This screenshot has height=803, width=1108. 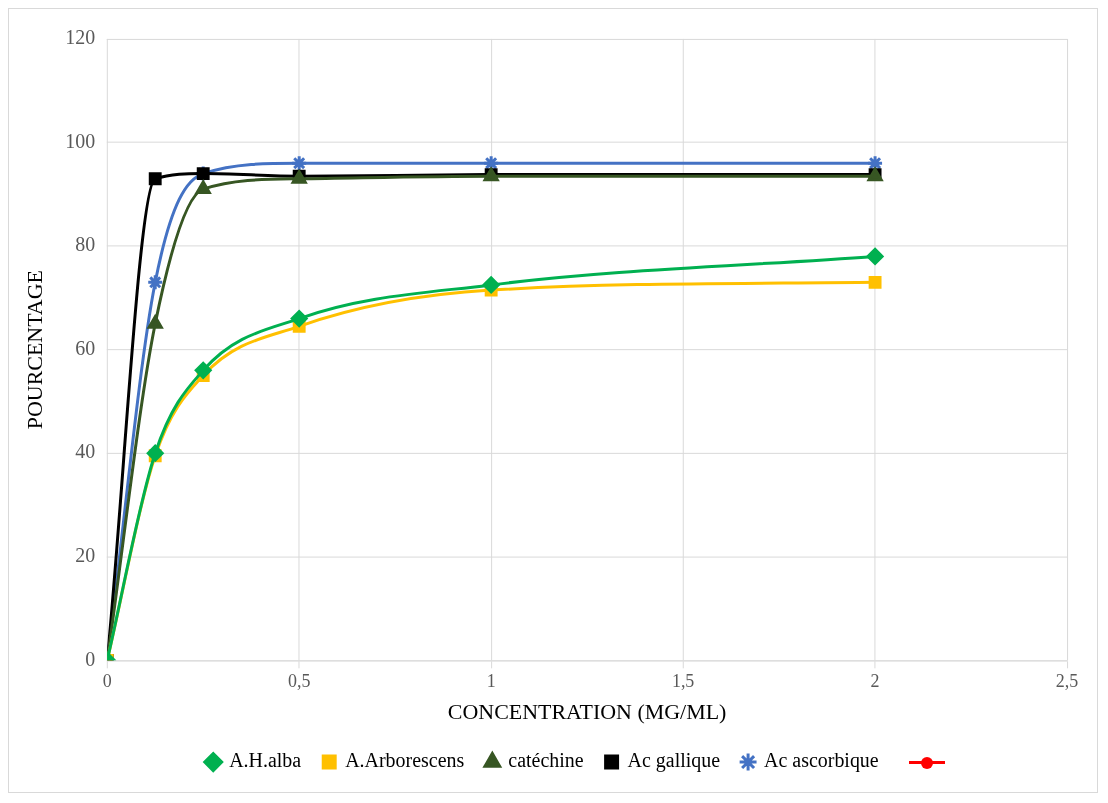 I want to click on x-tick-label: 1, so click(x=491, y=680).